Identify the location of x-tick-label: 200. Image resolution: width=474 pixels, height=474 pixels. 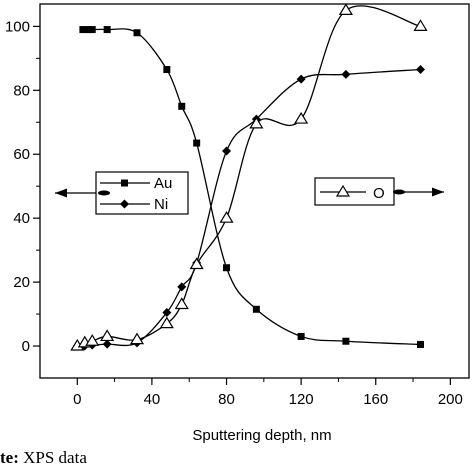
(450, 399).